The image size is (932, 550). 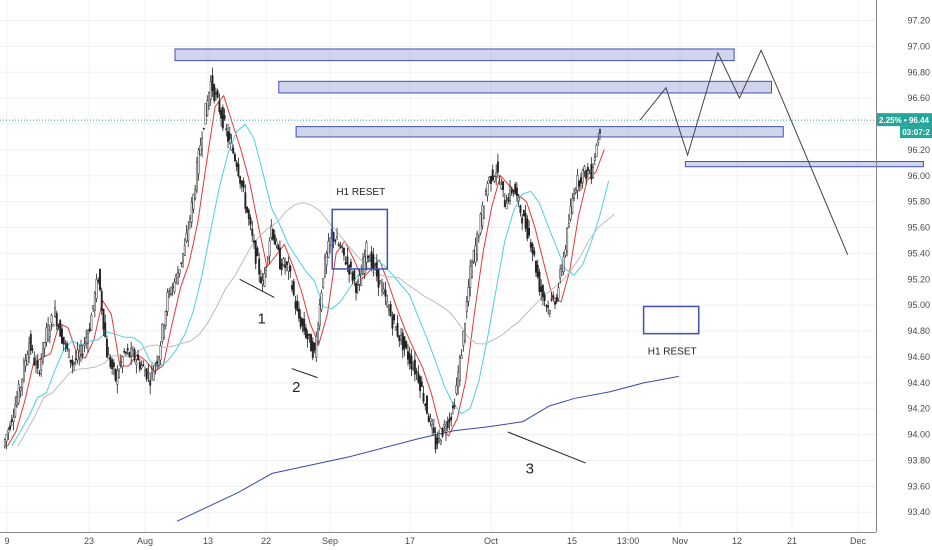 What do you see at coordinates (918, 176) in the screenshot?
I see `y-tick-label: 96.00` at bounding box center [918, 176].